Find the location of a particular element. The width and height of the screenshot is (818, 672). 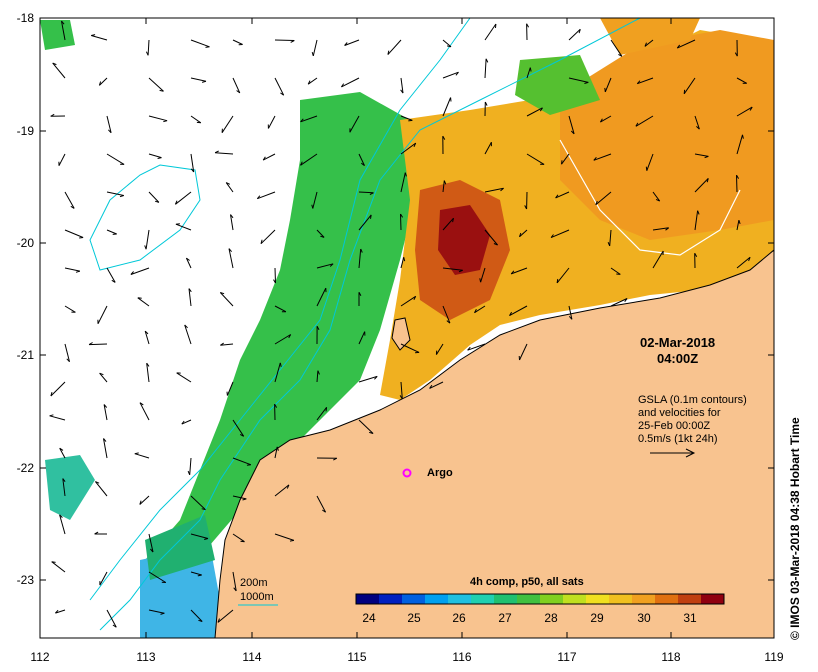

colorbar-tick-label: 26 is located at coordinates (459, 618).